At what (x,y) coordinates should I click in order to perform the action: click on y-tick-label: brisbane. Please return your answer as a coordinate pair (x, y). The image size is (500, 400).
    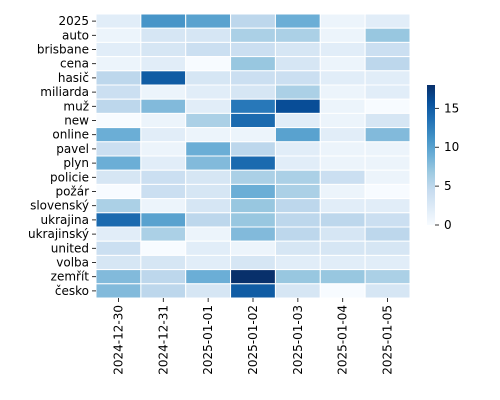
    Looking at the image, I should click on (63, 50).